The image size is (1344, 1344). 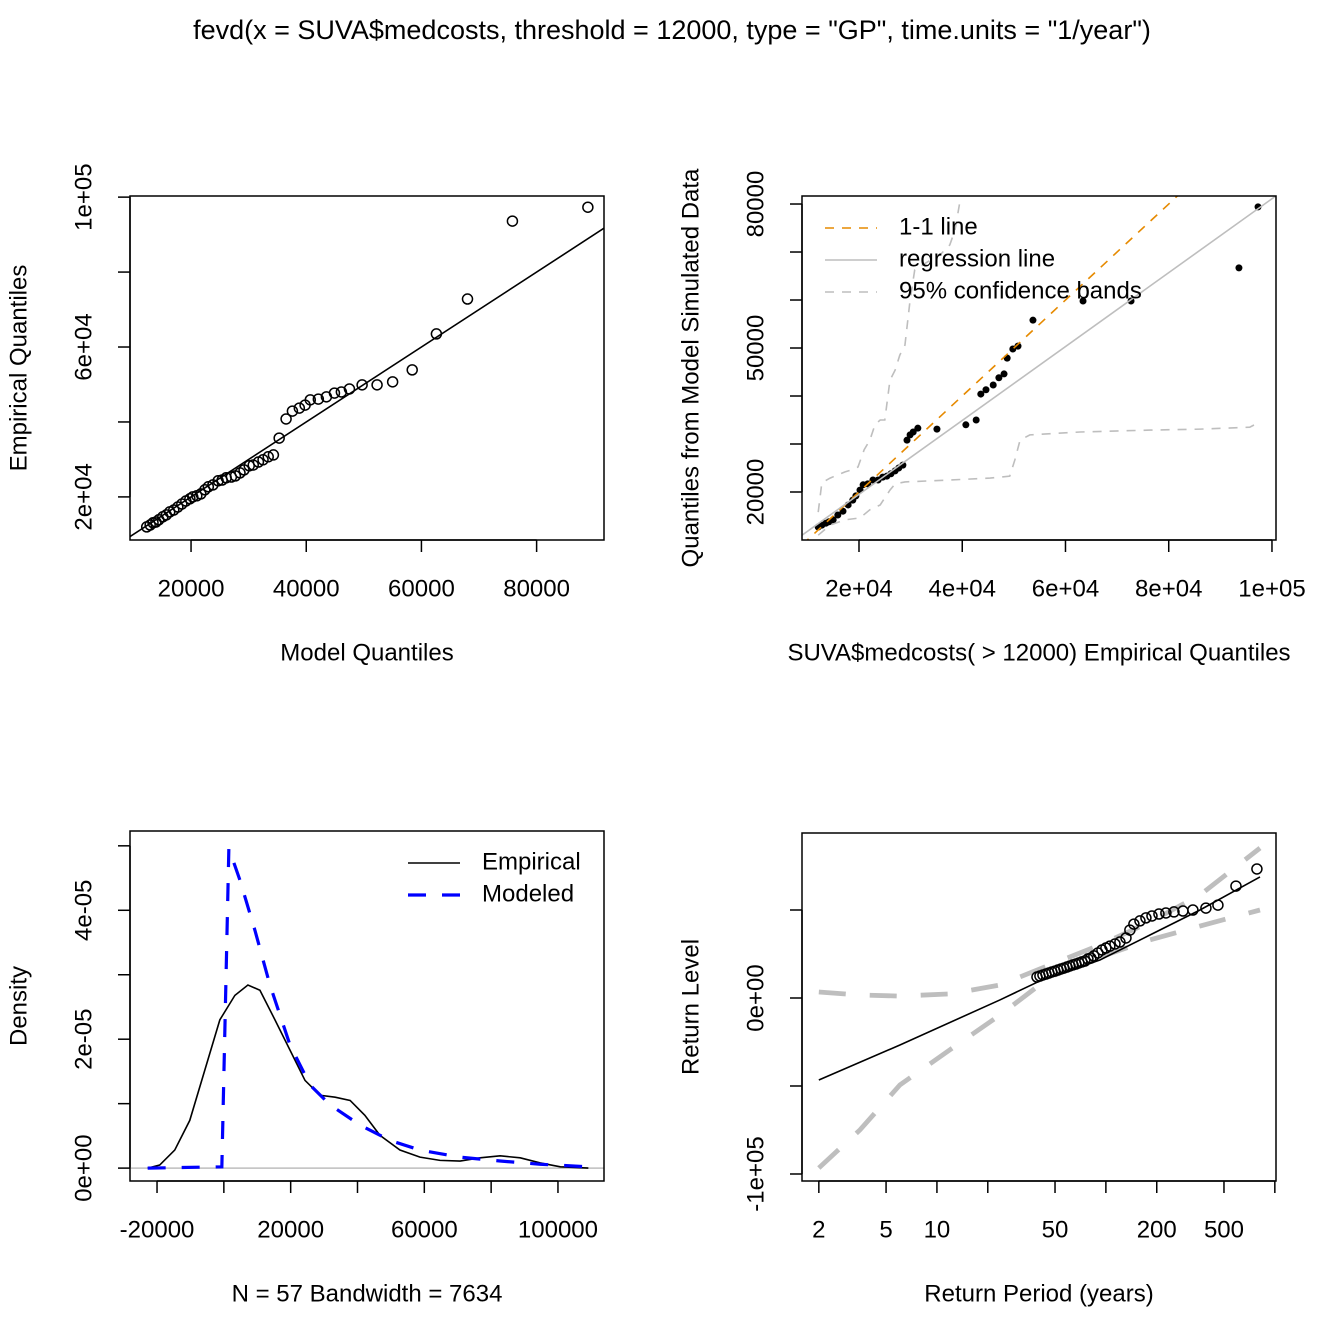 What do you see at coordinates (755, 492) in the screenshot?
I see `y-tick-label: 20000` at bounding box center [755, 492].